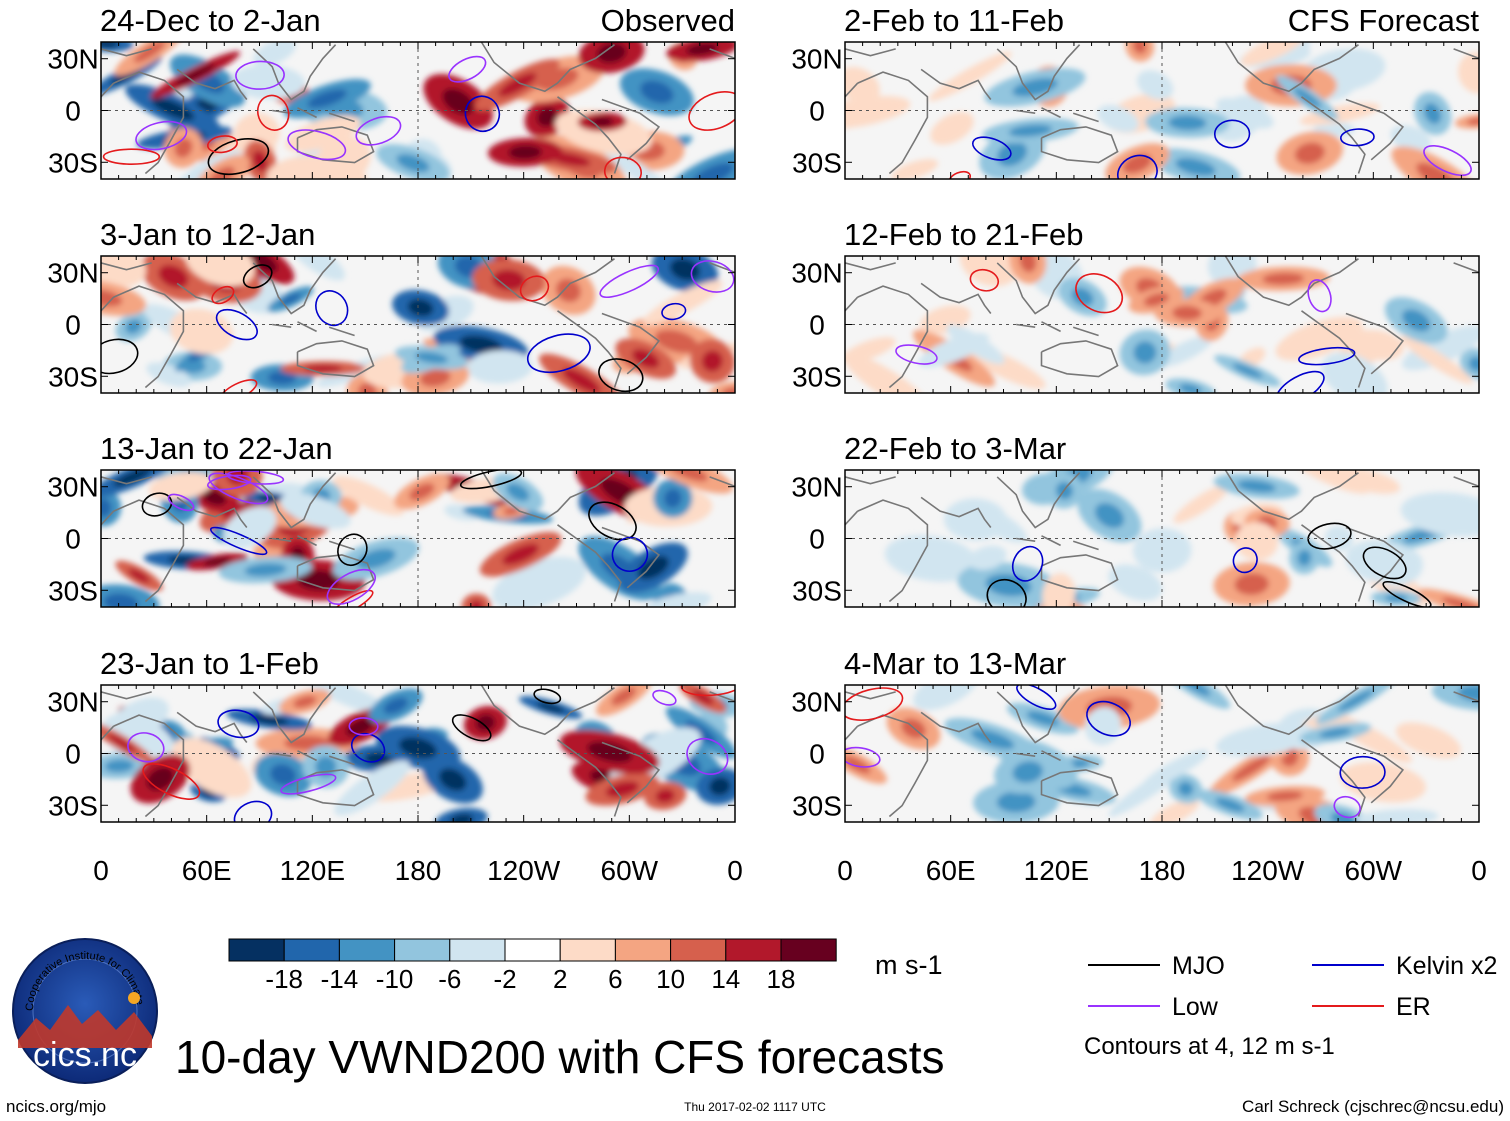  What do you see at coordinates (1135, 519) in the screenshot?
I see `map-panel: 30N 0 30S 22-Feb to 3-Mar` at bounding box center [1135, 519].